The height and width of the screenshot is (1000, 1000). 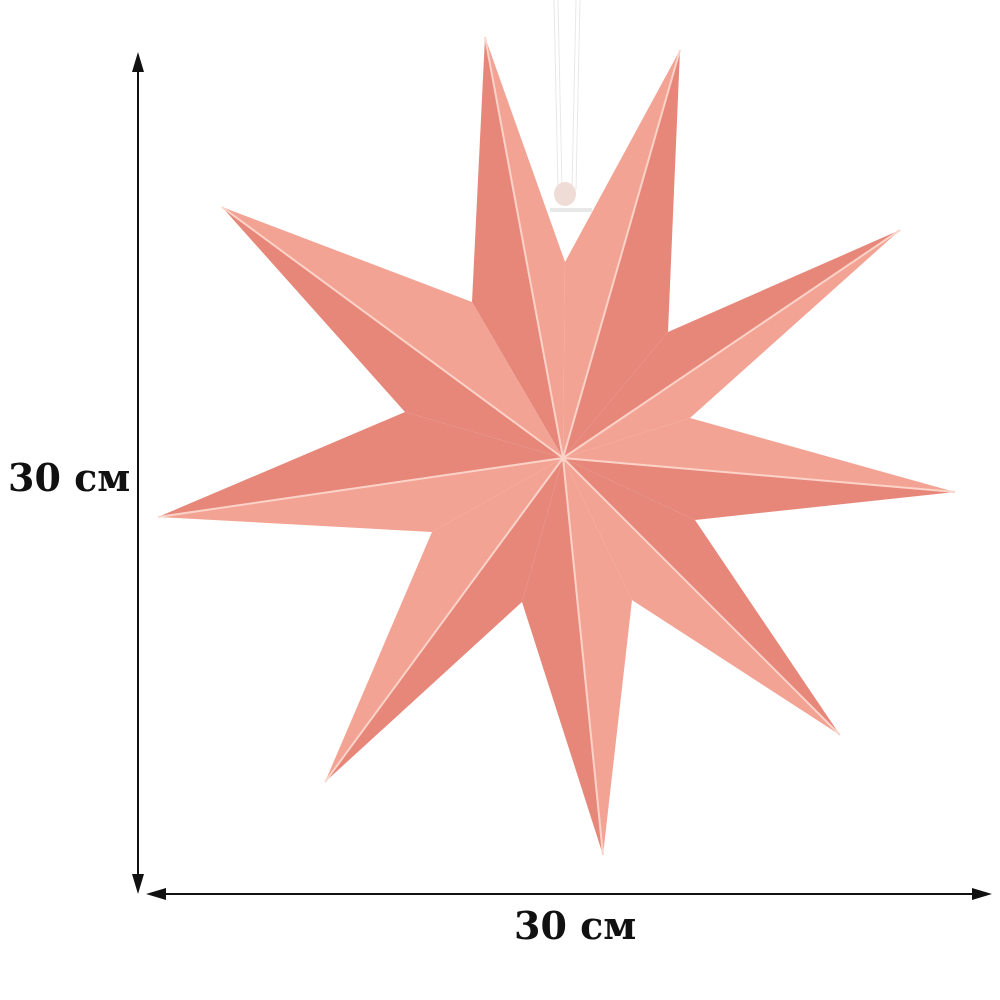 I want to click on bead, so click(x=565, y=194).